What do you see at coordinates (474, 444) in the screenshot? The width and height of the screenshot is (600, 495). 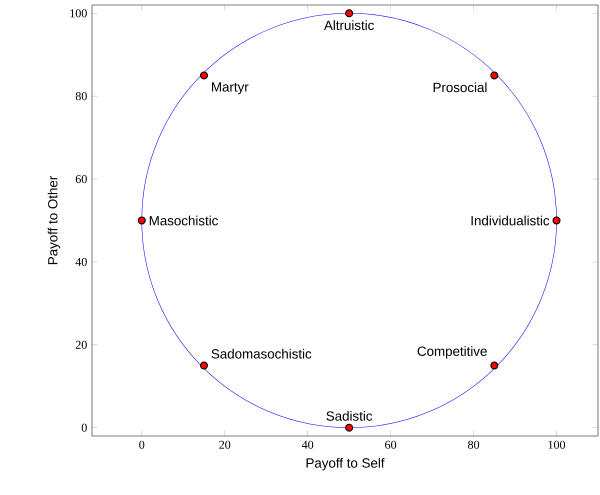 I see `x-tick-label: 80` at bounding box center [474, 444].